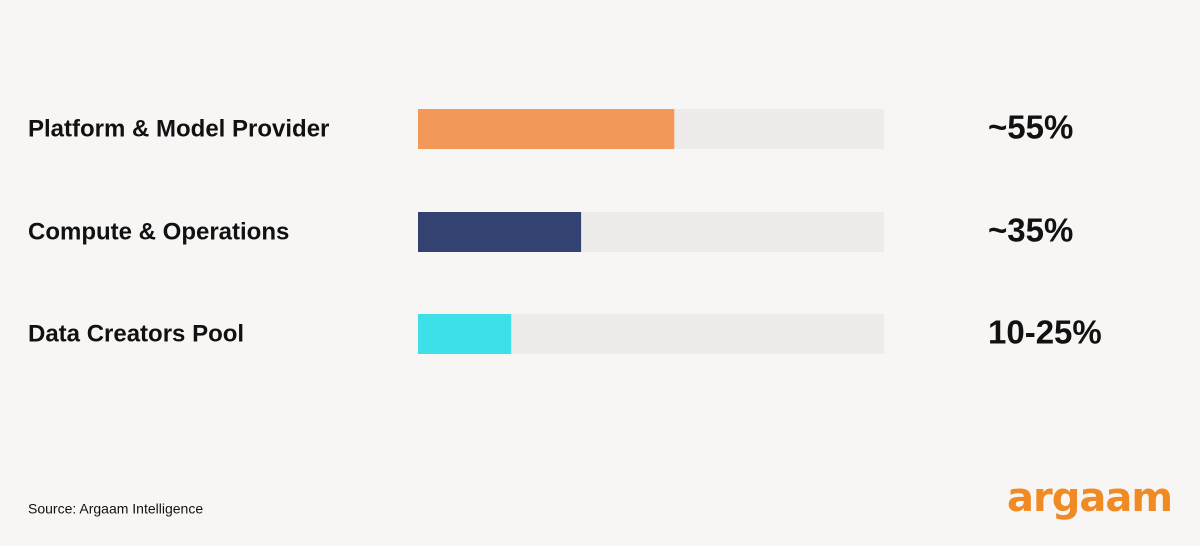  What do you see at coordinates (1030, 127) in the screenshot?
I see `value-label: ~55%` at bounding box center [1030, 127].